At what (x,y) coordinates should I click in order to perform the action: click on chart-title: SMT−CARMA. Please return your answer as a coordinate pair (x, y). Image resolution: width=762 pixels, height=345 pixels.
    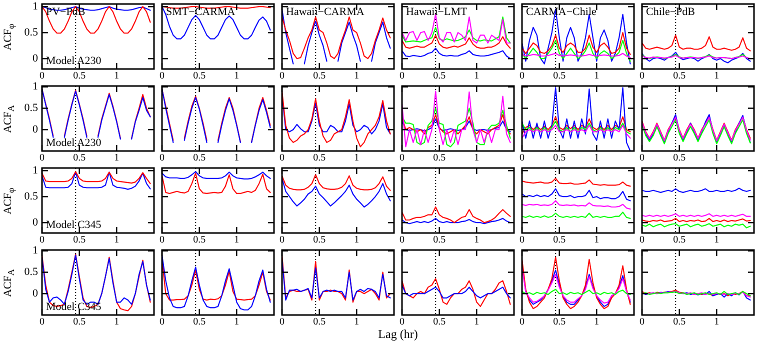
    Looking at the image, I should click on (201, 12).